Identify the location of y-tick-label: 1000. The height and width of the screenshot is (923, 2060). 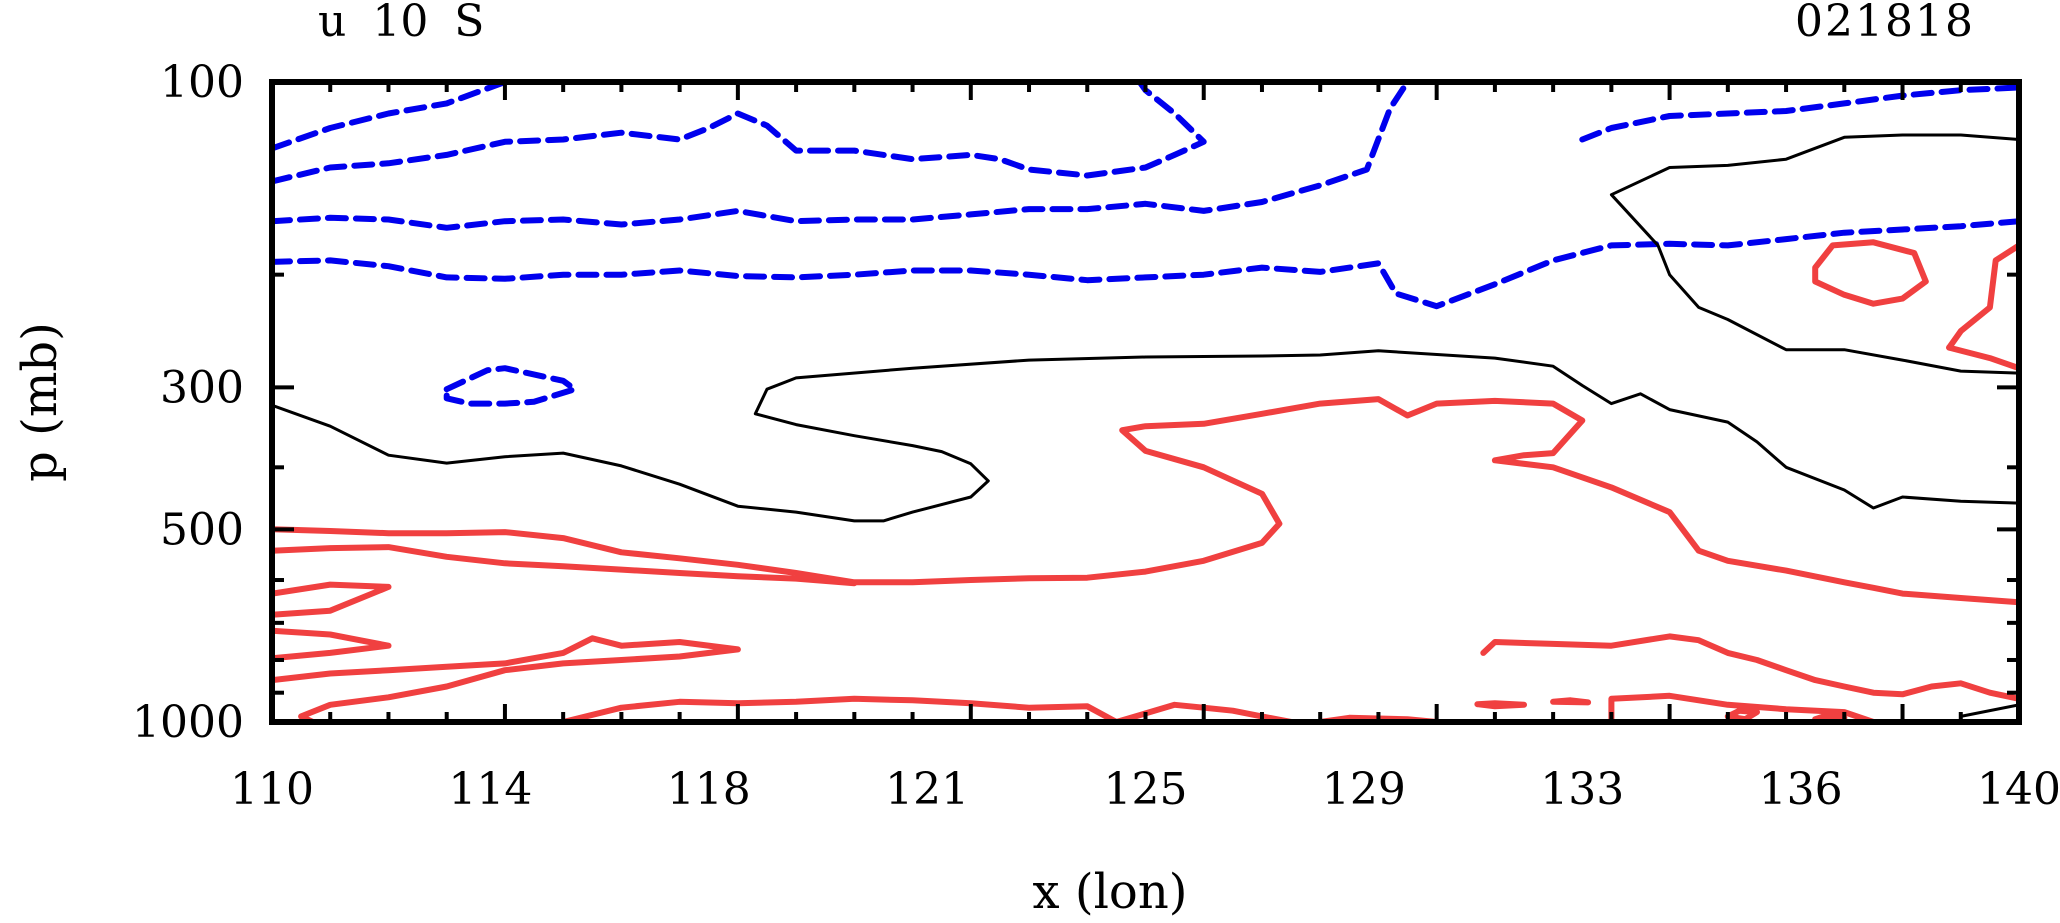
(188, 722).